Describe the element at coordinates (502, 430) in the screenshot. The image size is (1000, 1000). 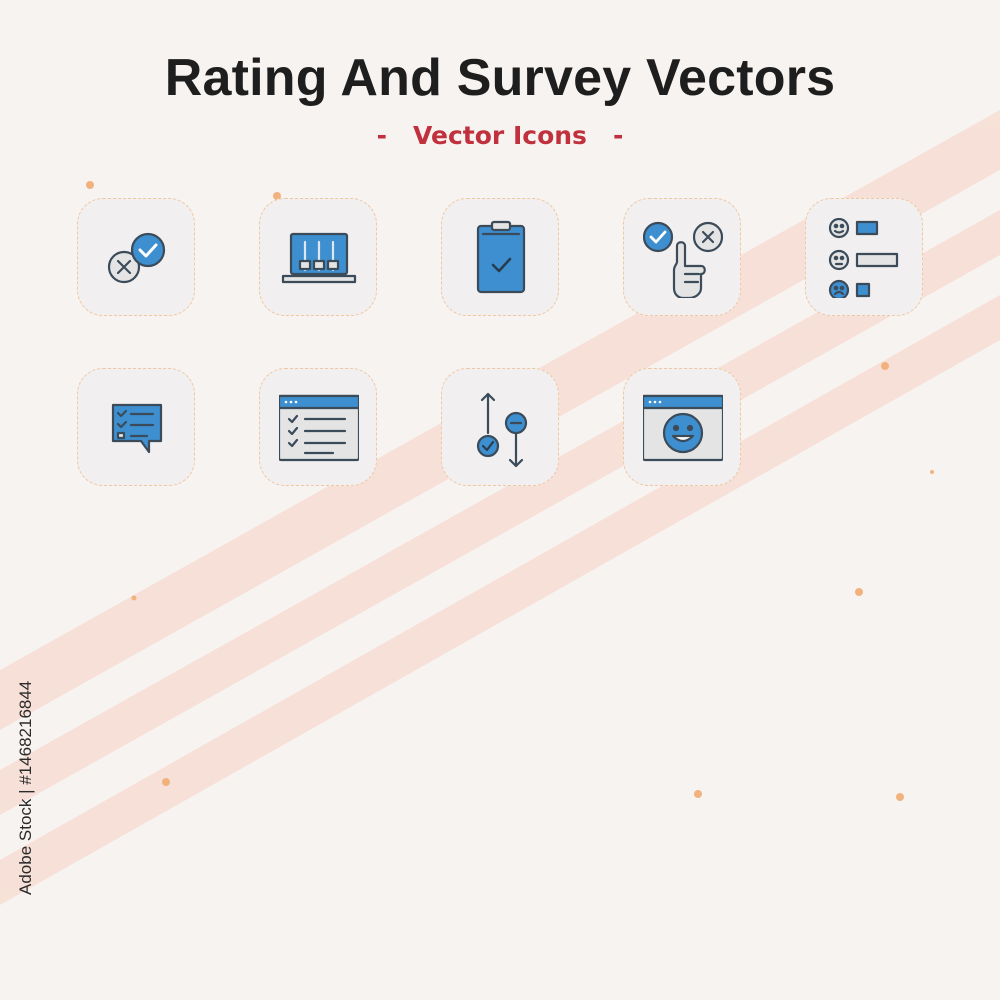
I see `up-down-vote-icon` at that location.